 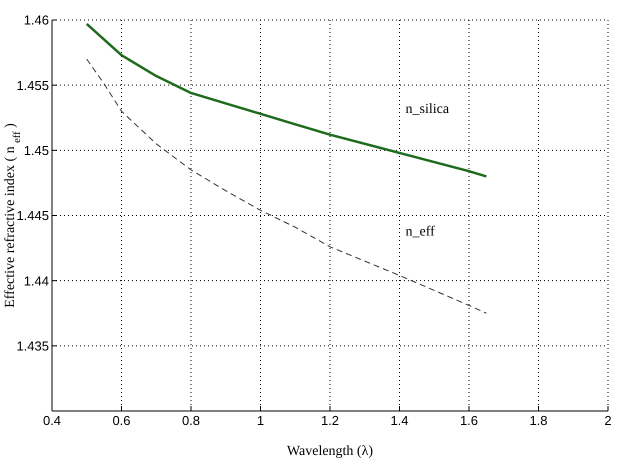 I want to click on y-tick-label: 1.45, so click(x=36, y=150).